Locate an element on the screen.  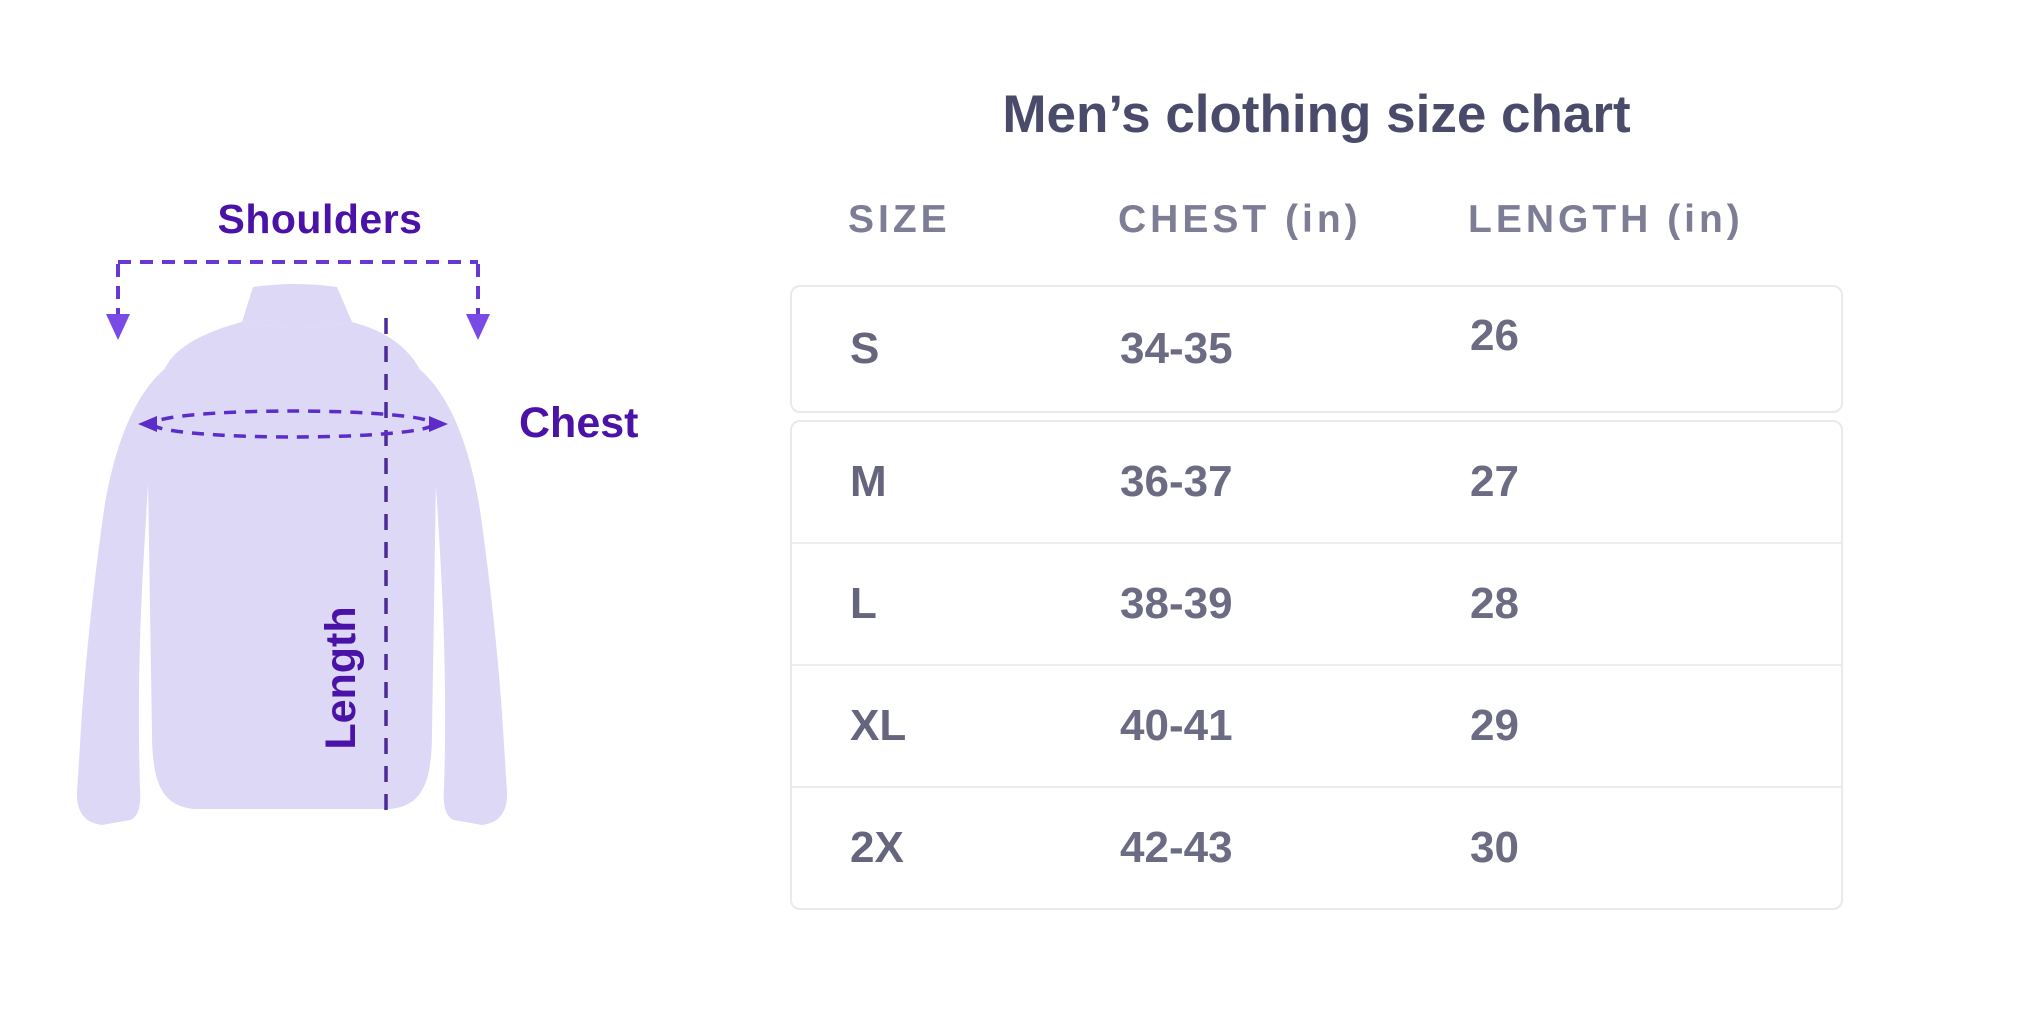
shirt-illustration is located at coordinates (292, 542).